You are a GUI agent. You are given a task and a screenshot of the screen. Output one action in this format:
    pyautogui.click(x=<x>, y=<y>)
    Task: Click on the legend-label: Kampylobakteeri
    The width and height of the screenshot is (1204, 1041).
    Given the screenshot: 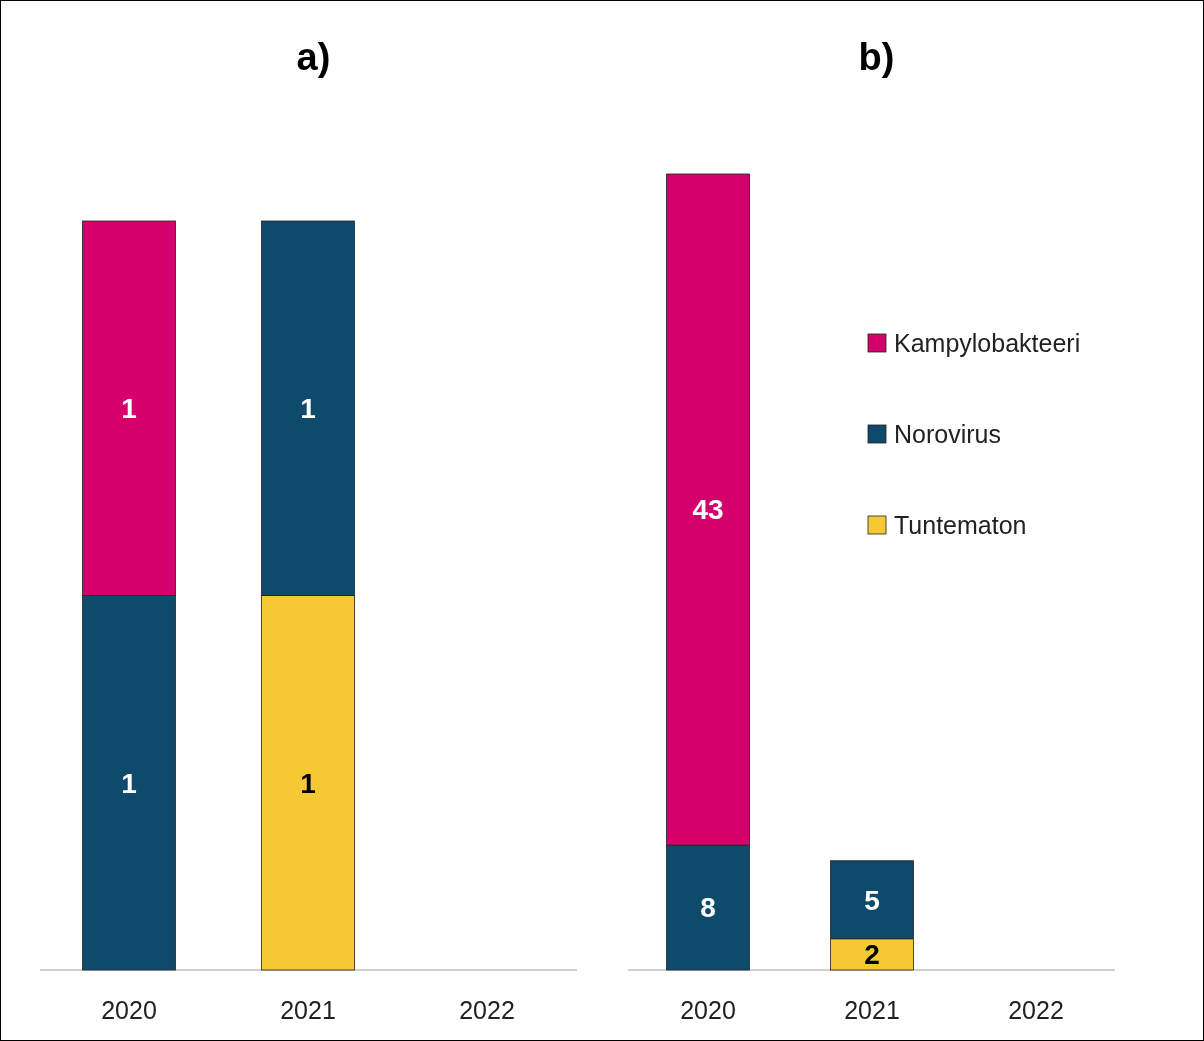 What is the action you would take?
    pyautogui.click(x=987, y=342)
    